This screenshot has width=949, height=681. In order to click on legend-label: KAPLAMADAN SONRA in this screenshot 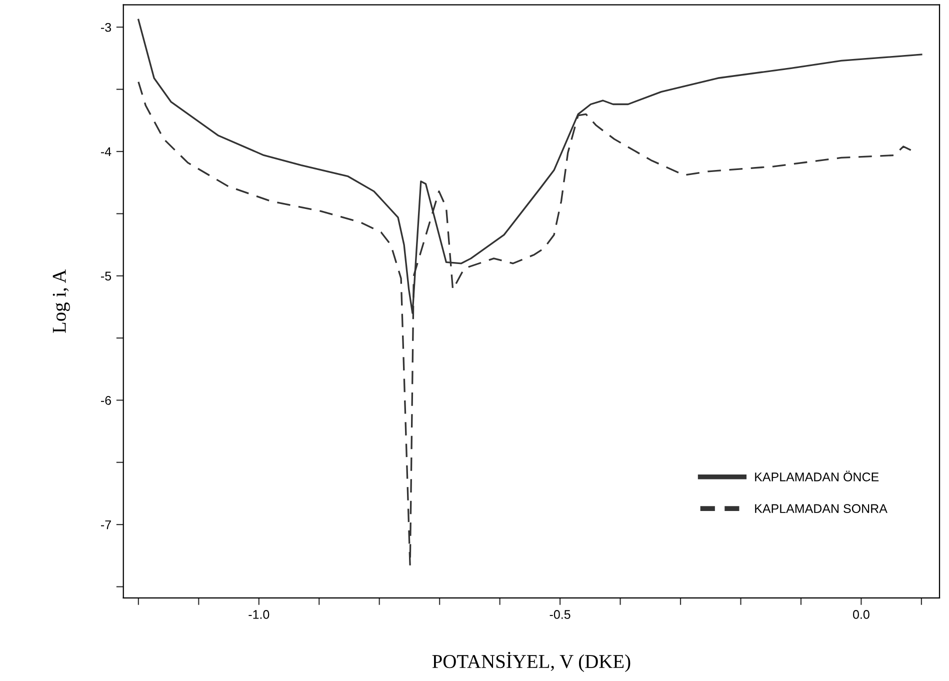, I will do `click(821, 509)`.